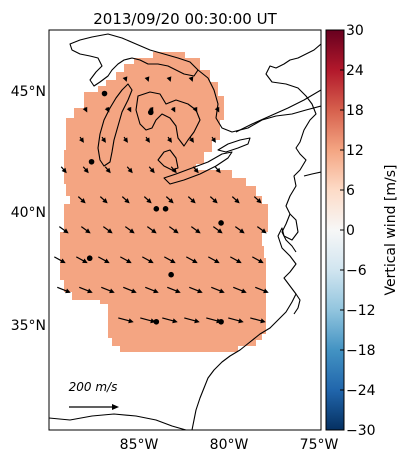 The width and height of the screenshot is (407, 461). I want to click on lon-tick: 75°W, so click(319, 445).